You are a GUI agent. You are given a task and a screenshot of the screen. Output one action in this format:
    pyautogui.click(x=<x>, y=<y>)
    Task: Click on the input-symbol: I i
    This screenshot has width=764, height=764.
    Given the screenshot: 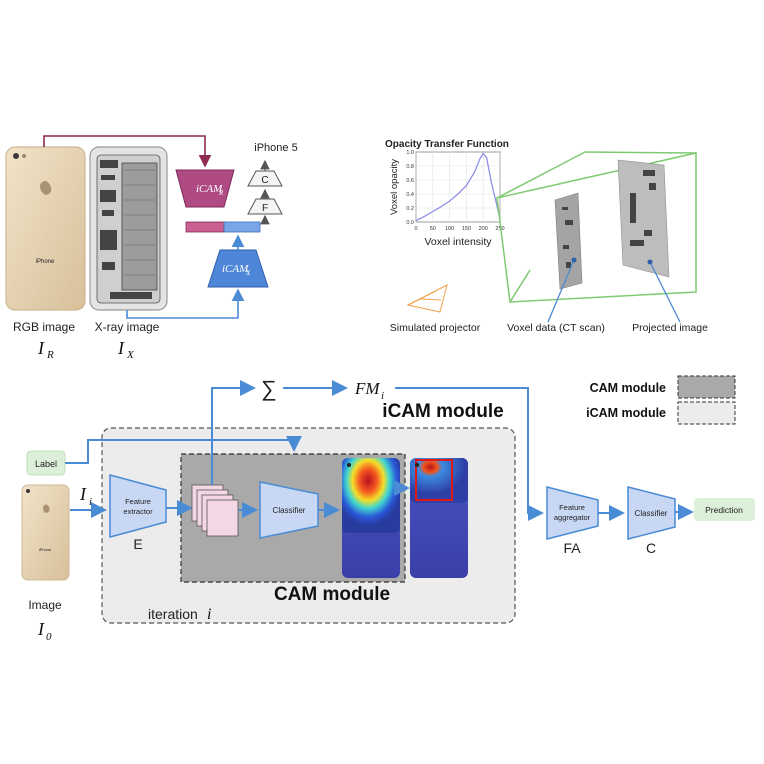 What is the action you would take?
    pyautogui.click(x=85, y=496)
    